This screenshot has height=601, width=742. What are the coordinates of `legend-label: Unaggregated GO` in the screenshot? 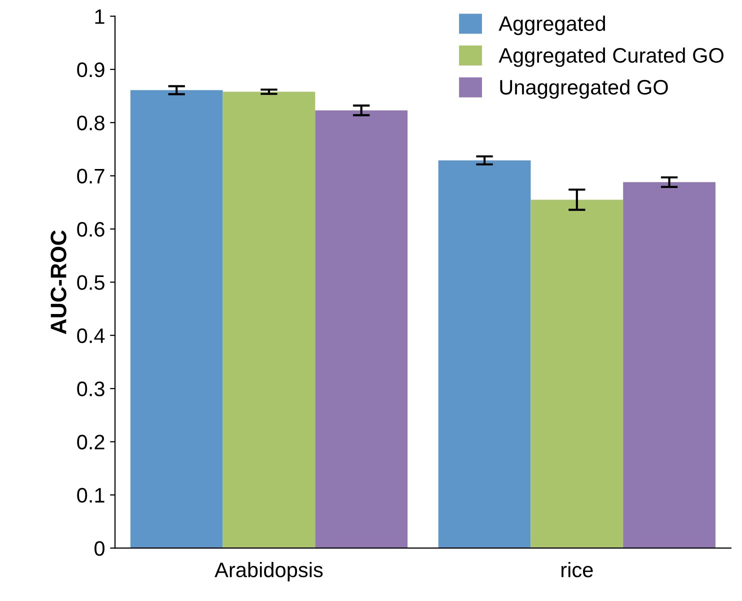 It's located at (584, 89).